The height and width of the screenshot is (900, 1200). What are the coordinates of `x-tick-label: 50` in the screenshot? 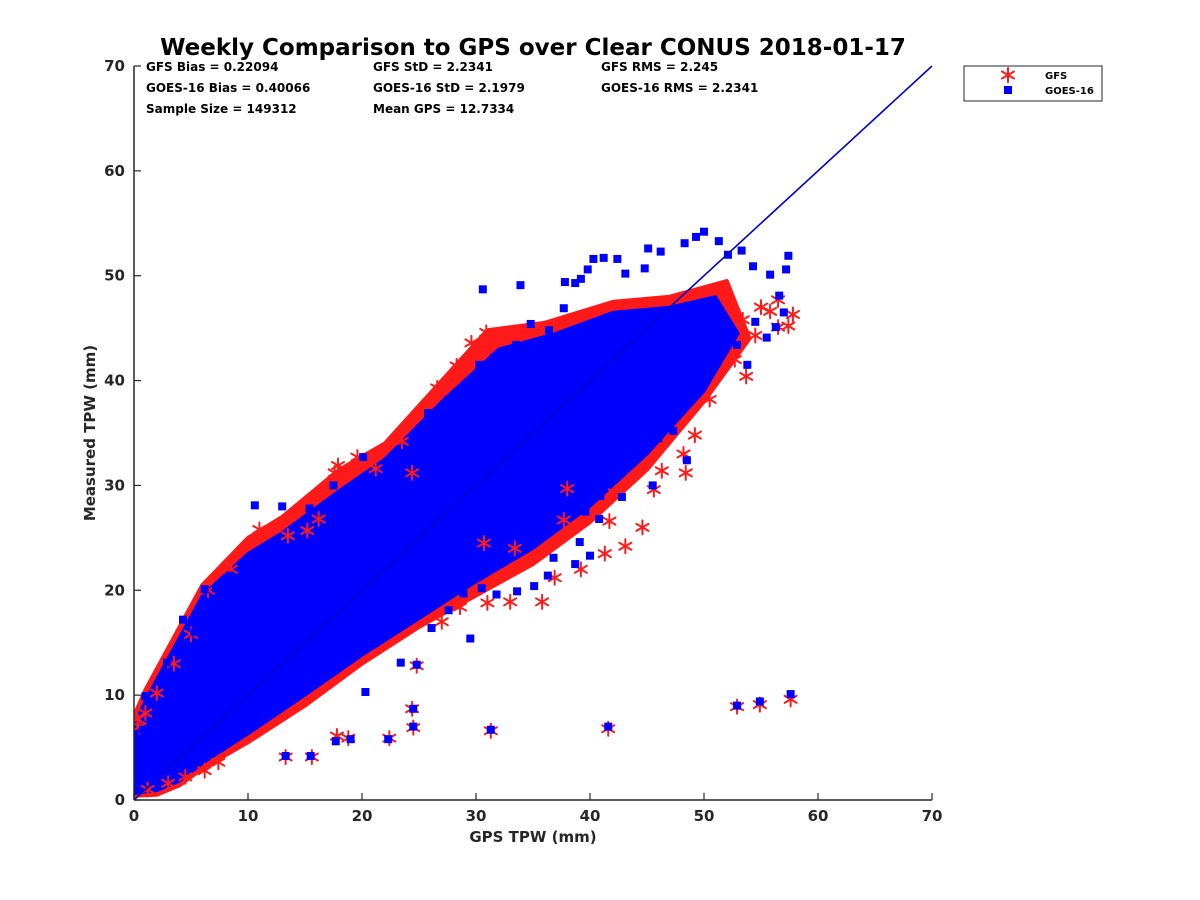 It's located at (704, 816).